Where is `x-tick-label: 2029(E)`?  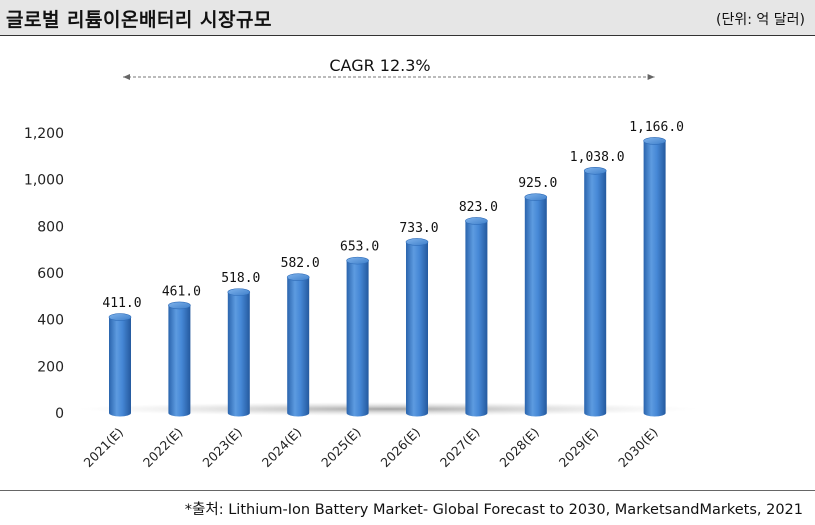
x-tick-label: 2029(E) is located at coordinates (579, 448).